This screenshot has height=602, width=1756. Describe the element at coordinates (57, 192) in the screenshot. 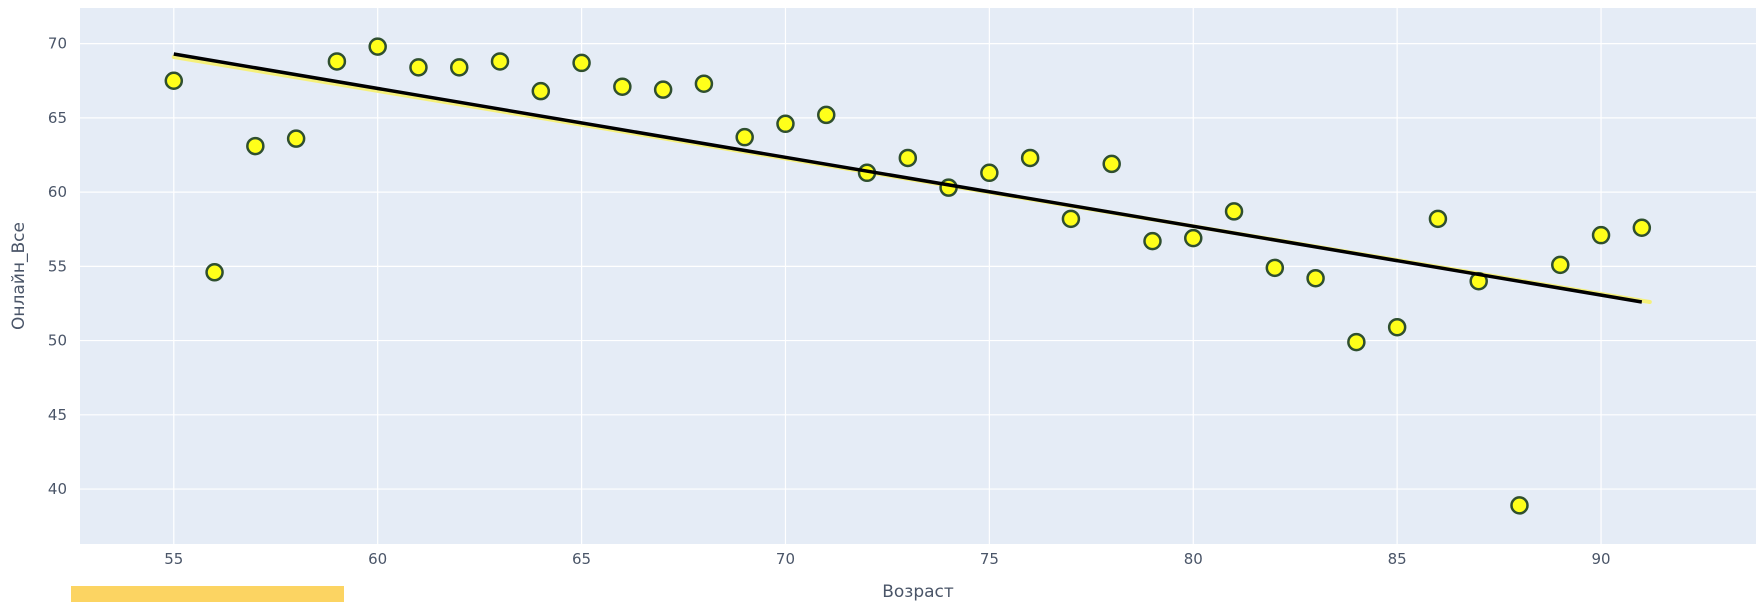

I see `y-tick-label: 60` at that location.